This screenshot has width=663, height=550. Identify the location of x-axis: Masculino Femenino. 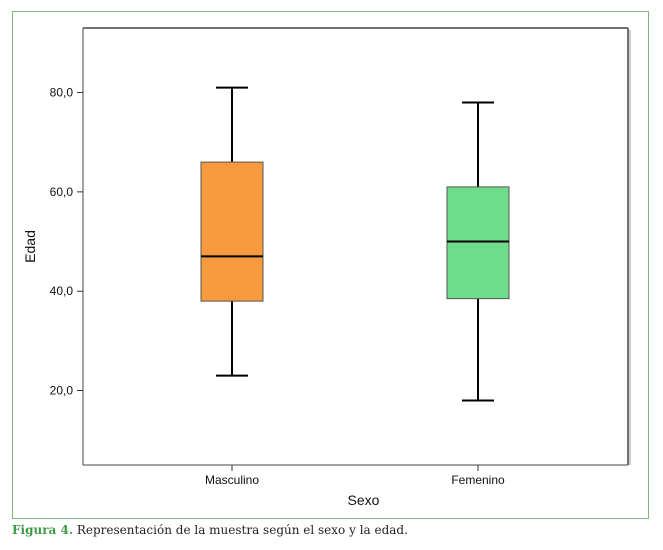
(355, 476).